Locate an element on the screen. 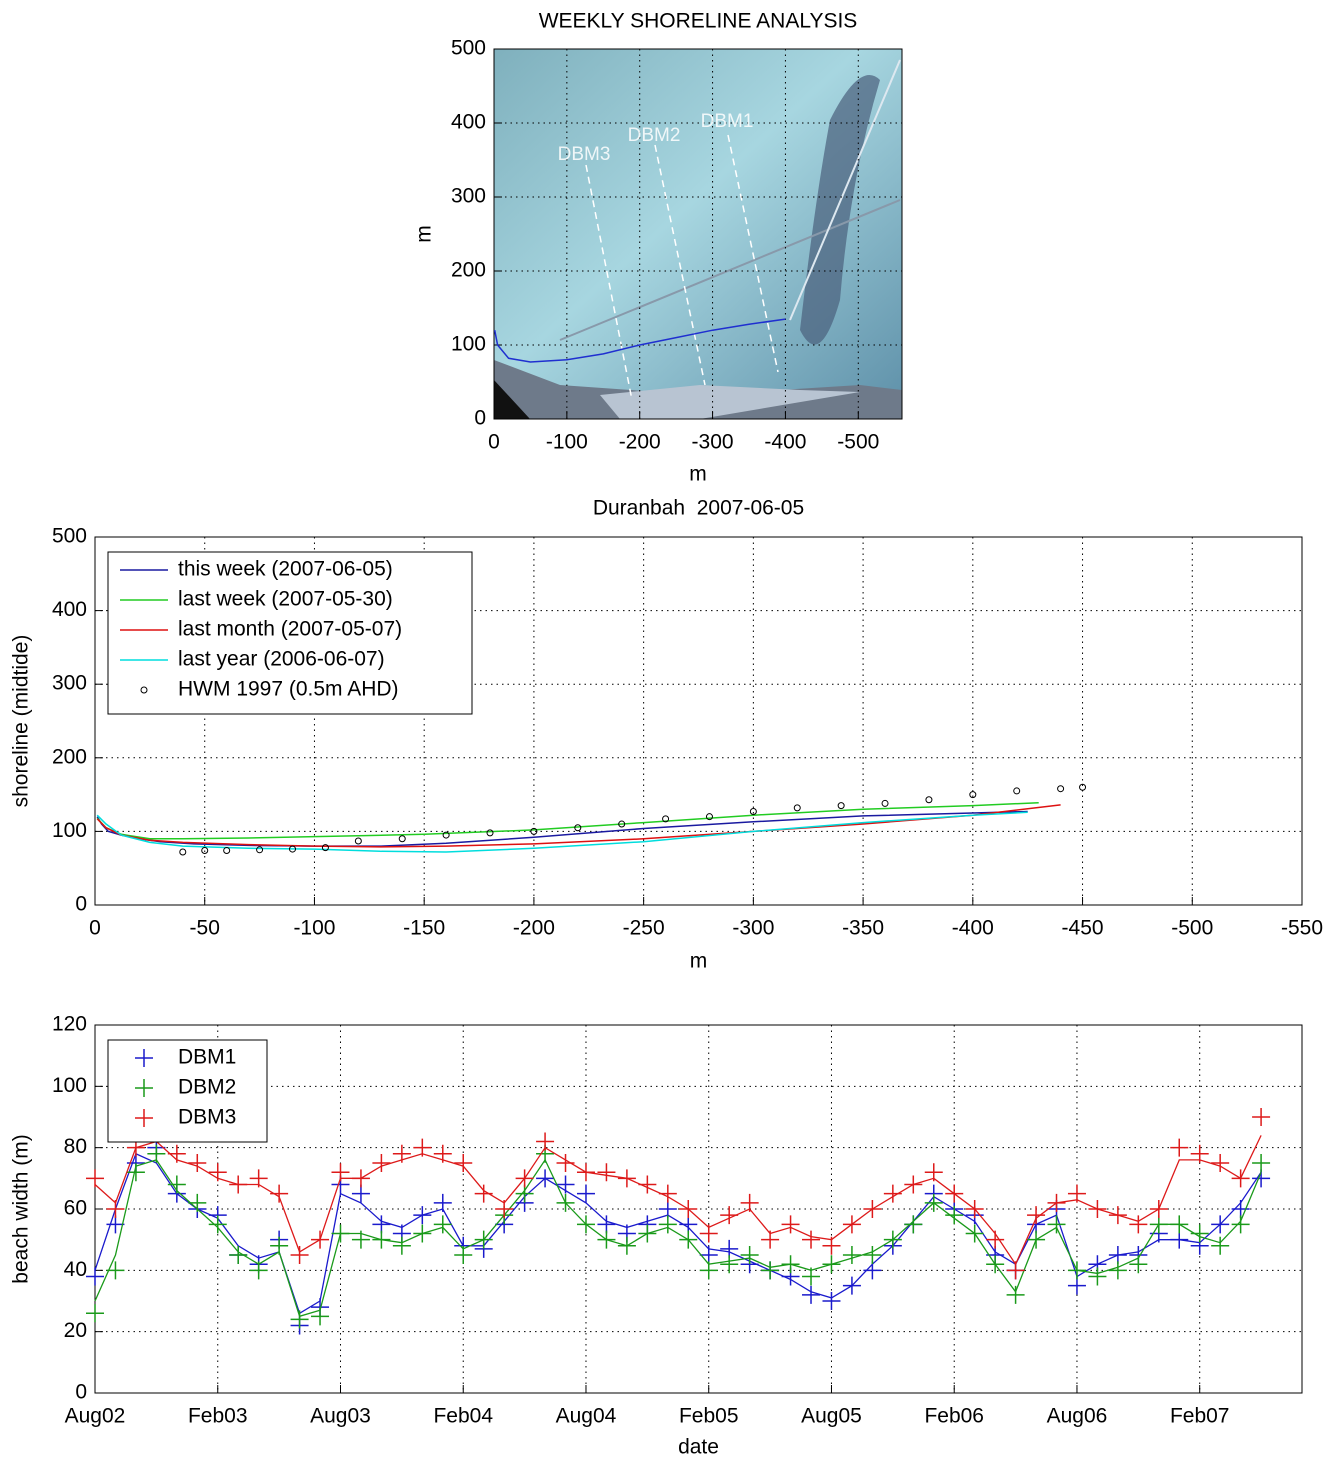 This screenshot has width=1338, height=1461. annotation: DBM3 is located at coordinates (584, 154).